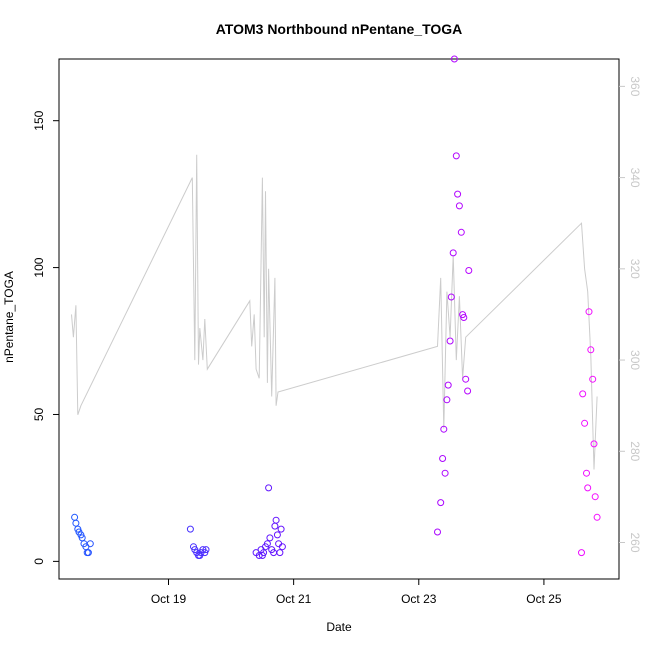 The width and height of the screenshot is (650, 650). I want to click on y2-tick-label: 300, so click(635, 360).